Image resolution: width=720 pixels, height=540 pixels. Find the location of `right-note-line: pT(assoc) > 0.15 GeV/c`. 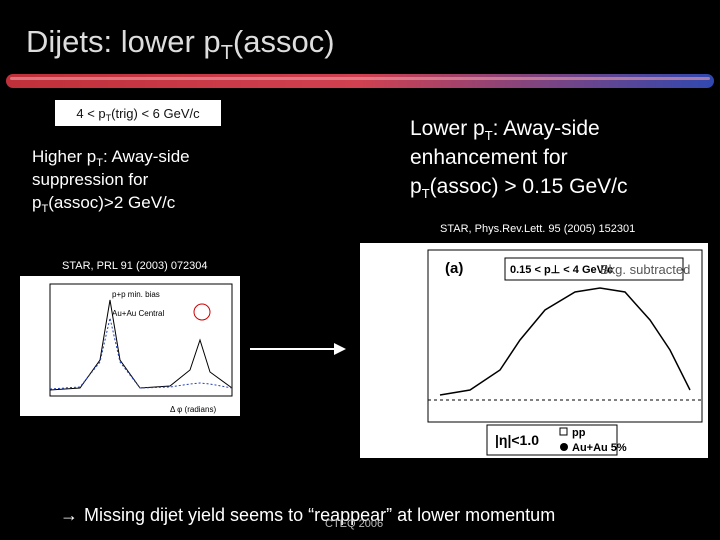

right-note-line: pT(assoc) > 0.15 GeV/c is located at coordinates (518, 188).